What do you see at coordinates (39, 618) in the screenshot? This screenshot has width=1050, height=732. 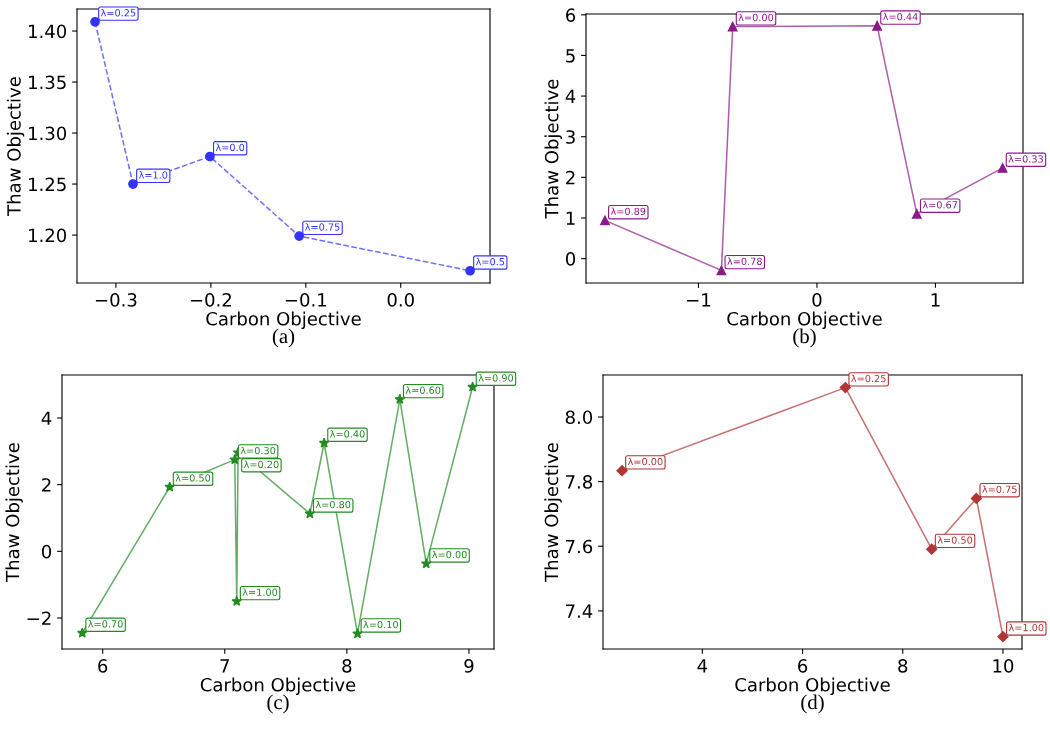 I see `y-tick-label: −2` at bounding box center [39, 618].